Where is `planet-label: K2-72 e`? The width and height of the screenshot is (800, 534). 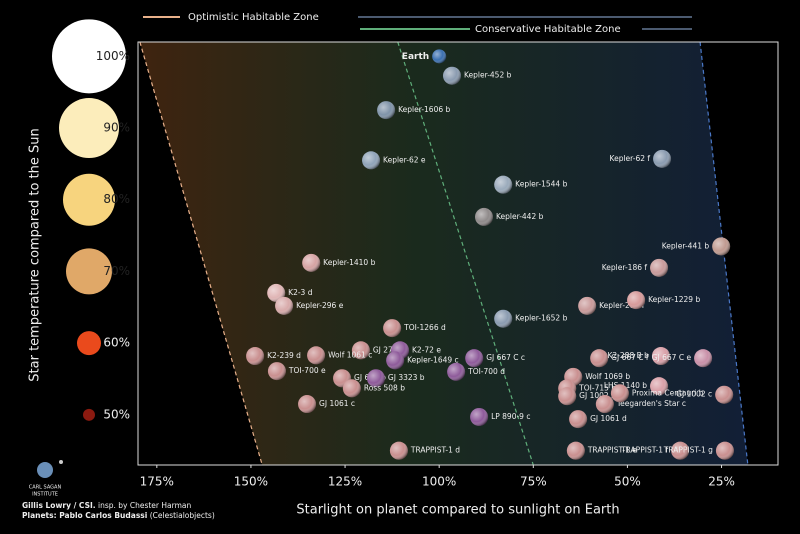
planet-label: K2-72 e is located at coordinates (426, 349).